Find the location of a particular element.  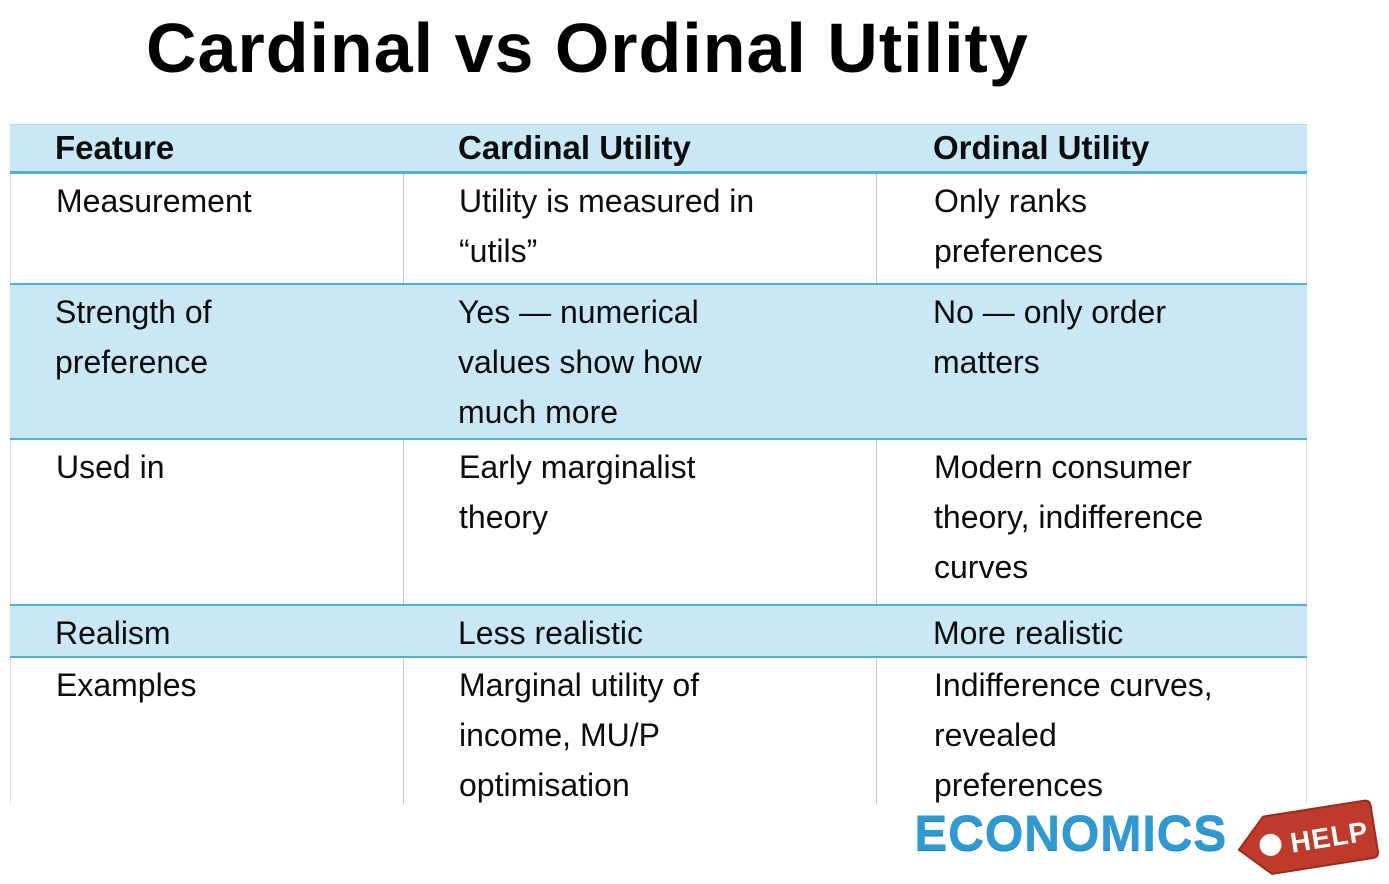

tag-shape is located at coordinates (1308, 837).